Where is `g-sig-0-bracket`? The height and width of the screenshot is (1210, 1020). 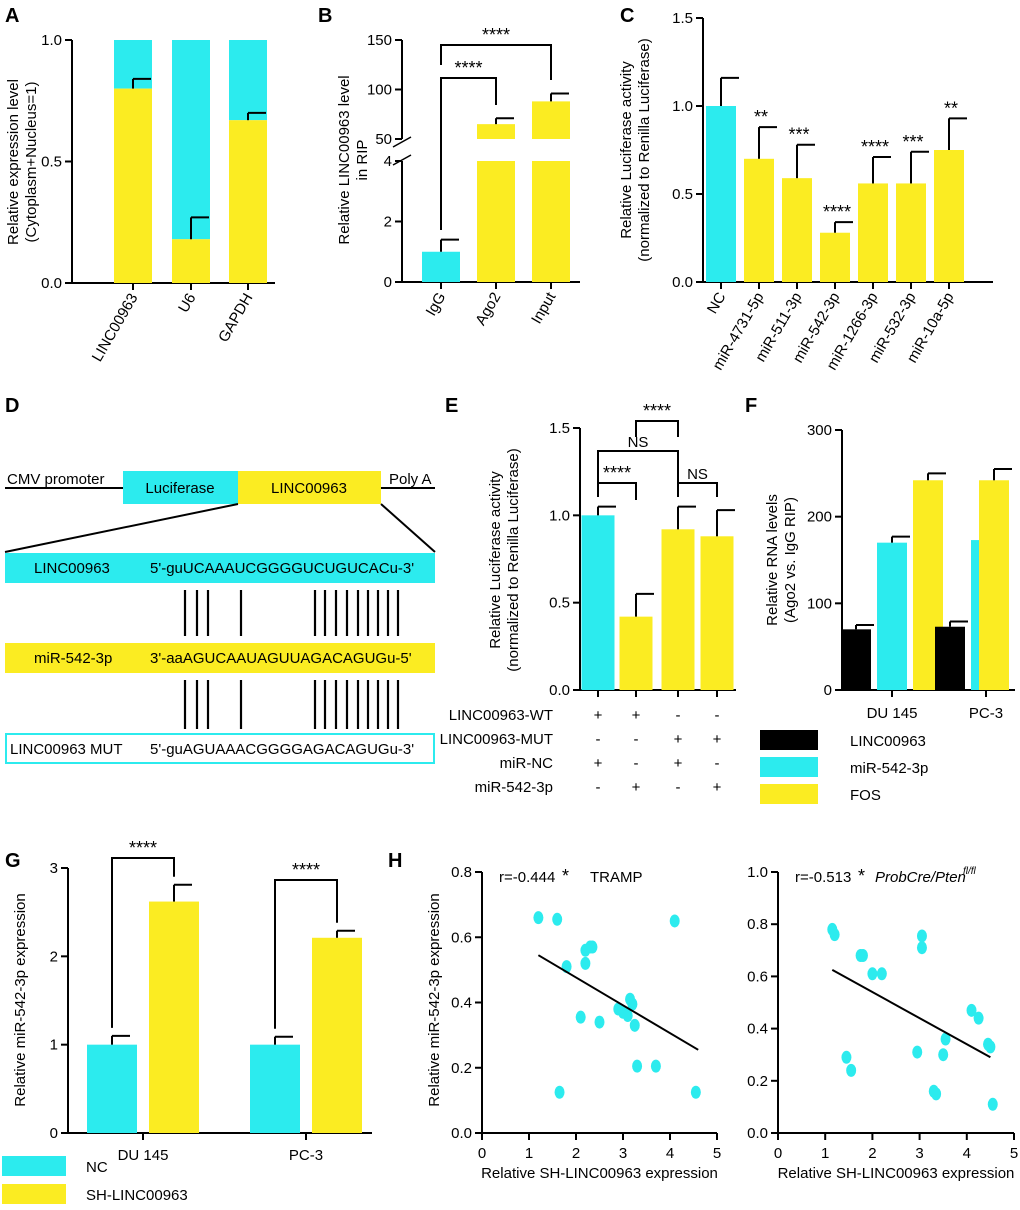
g-sig-0-bracket is located at coordinates (143, 942).